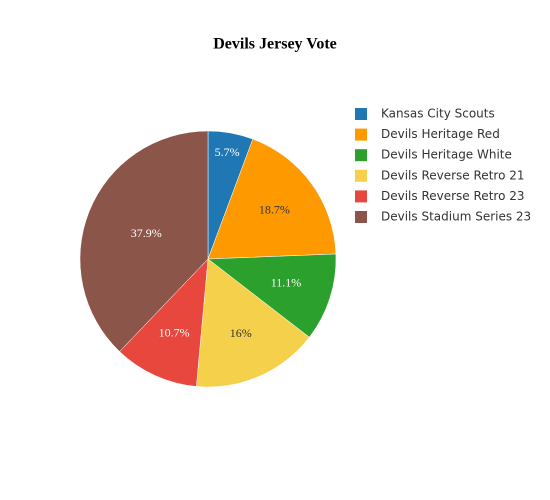 The image size is (550, 500). I want to click on legend-label: Kansas City Scouts, so click(438, 114).